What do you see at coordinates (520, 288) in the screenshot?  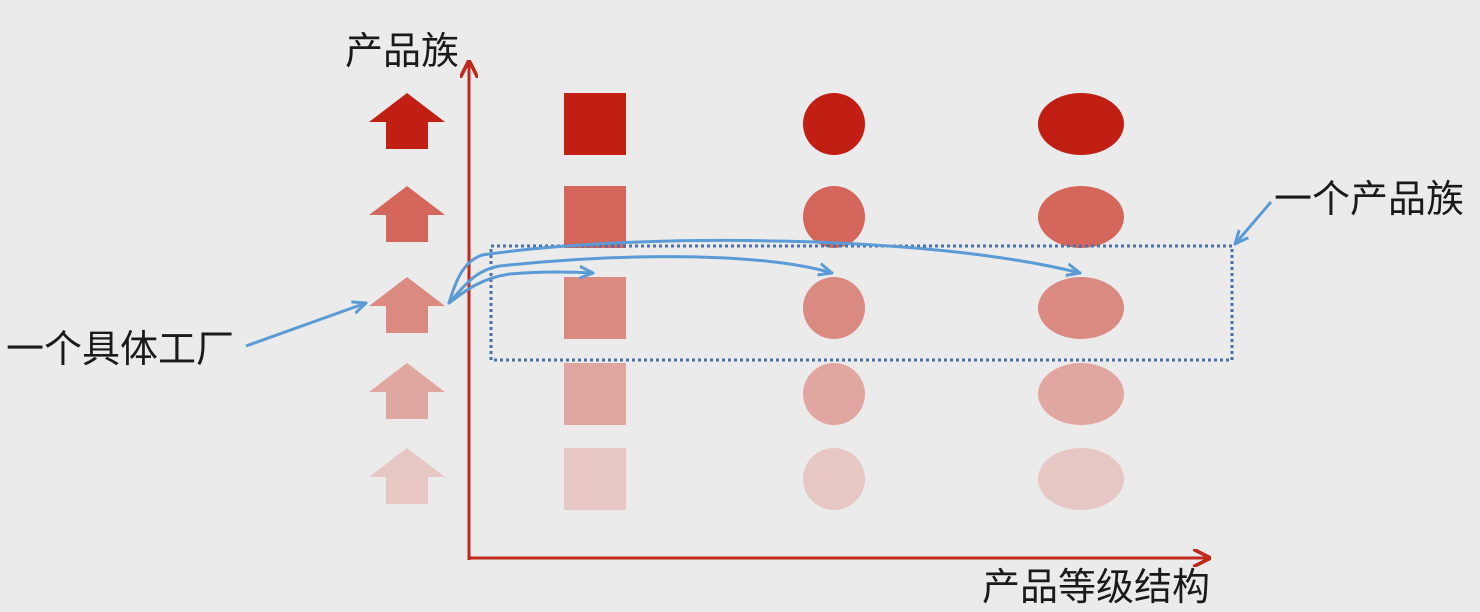 I see `connector-to-square` at bounding box center [520, 288].